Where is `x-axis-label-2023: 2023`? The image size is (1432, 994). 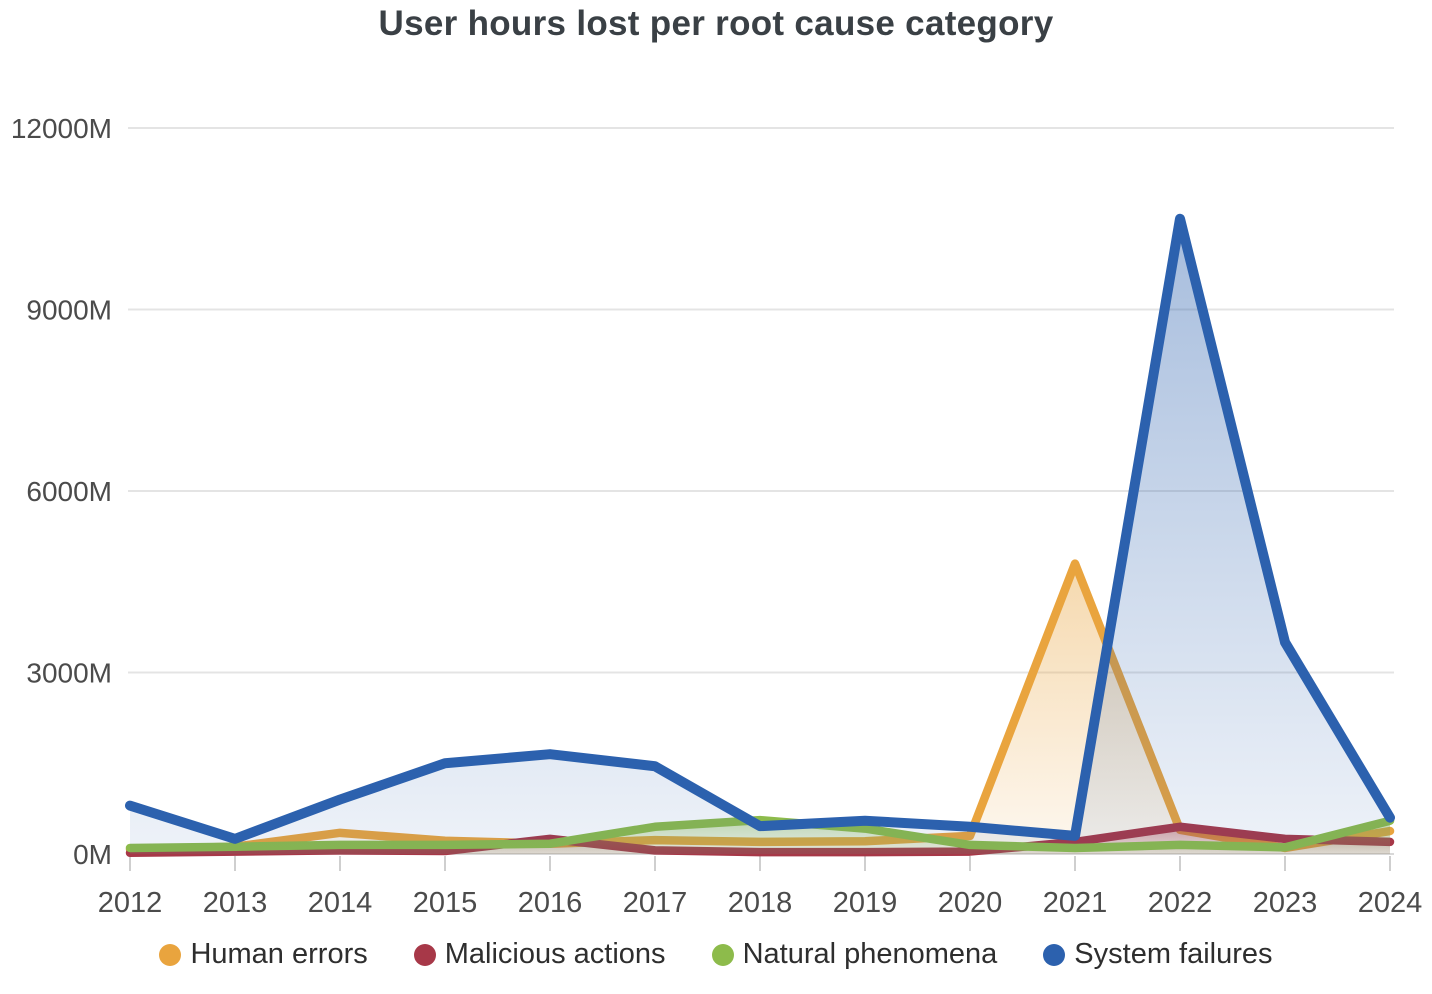
x-axis-label-2023: 2023 is located at coordinates (1285, 903).